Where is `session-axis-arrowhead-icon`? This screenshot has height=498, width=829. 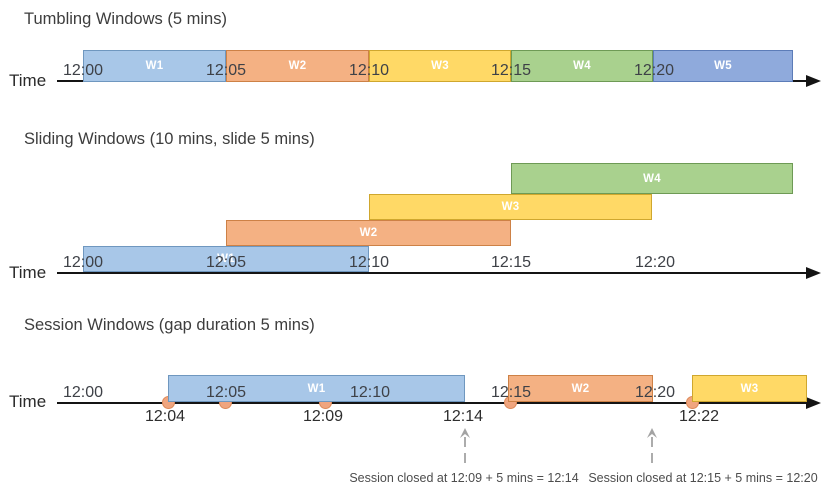 session-axis-arrowhead-icon is located at coordinates (813, 403).